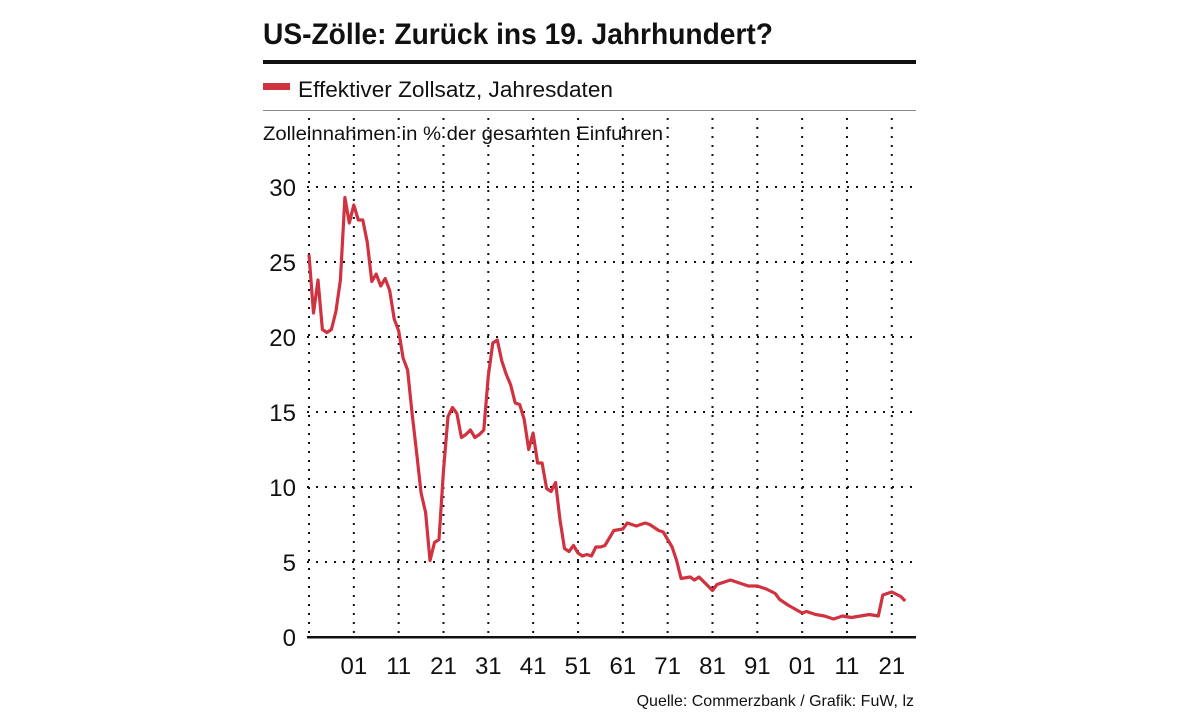  What do you see at coordinates (455, 89) in the screenshot?
I see `legend-label: Effektiver Zollsatz, Jahresdaten` at bounding box center [455, 89].